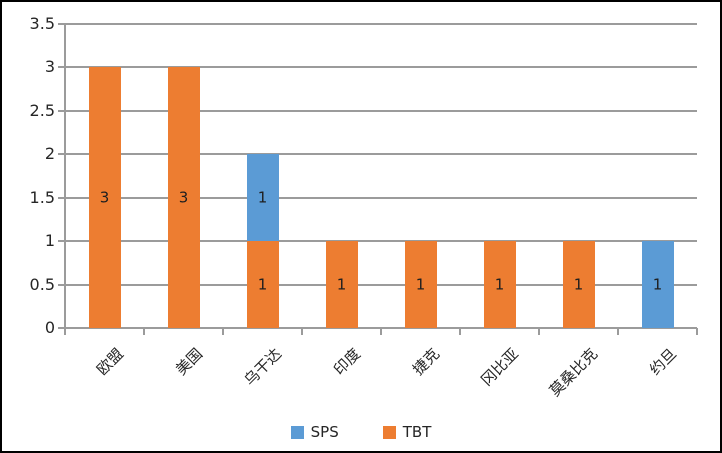 This screenshot has height=453, width=722. Describe the element at coordinates (381, 110) in the screenshot. I see `gridline-y2.5` at that location.